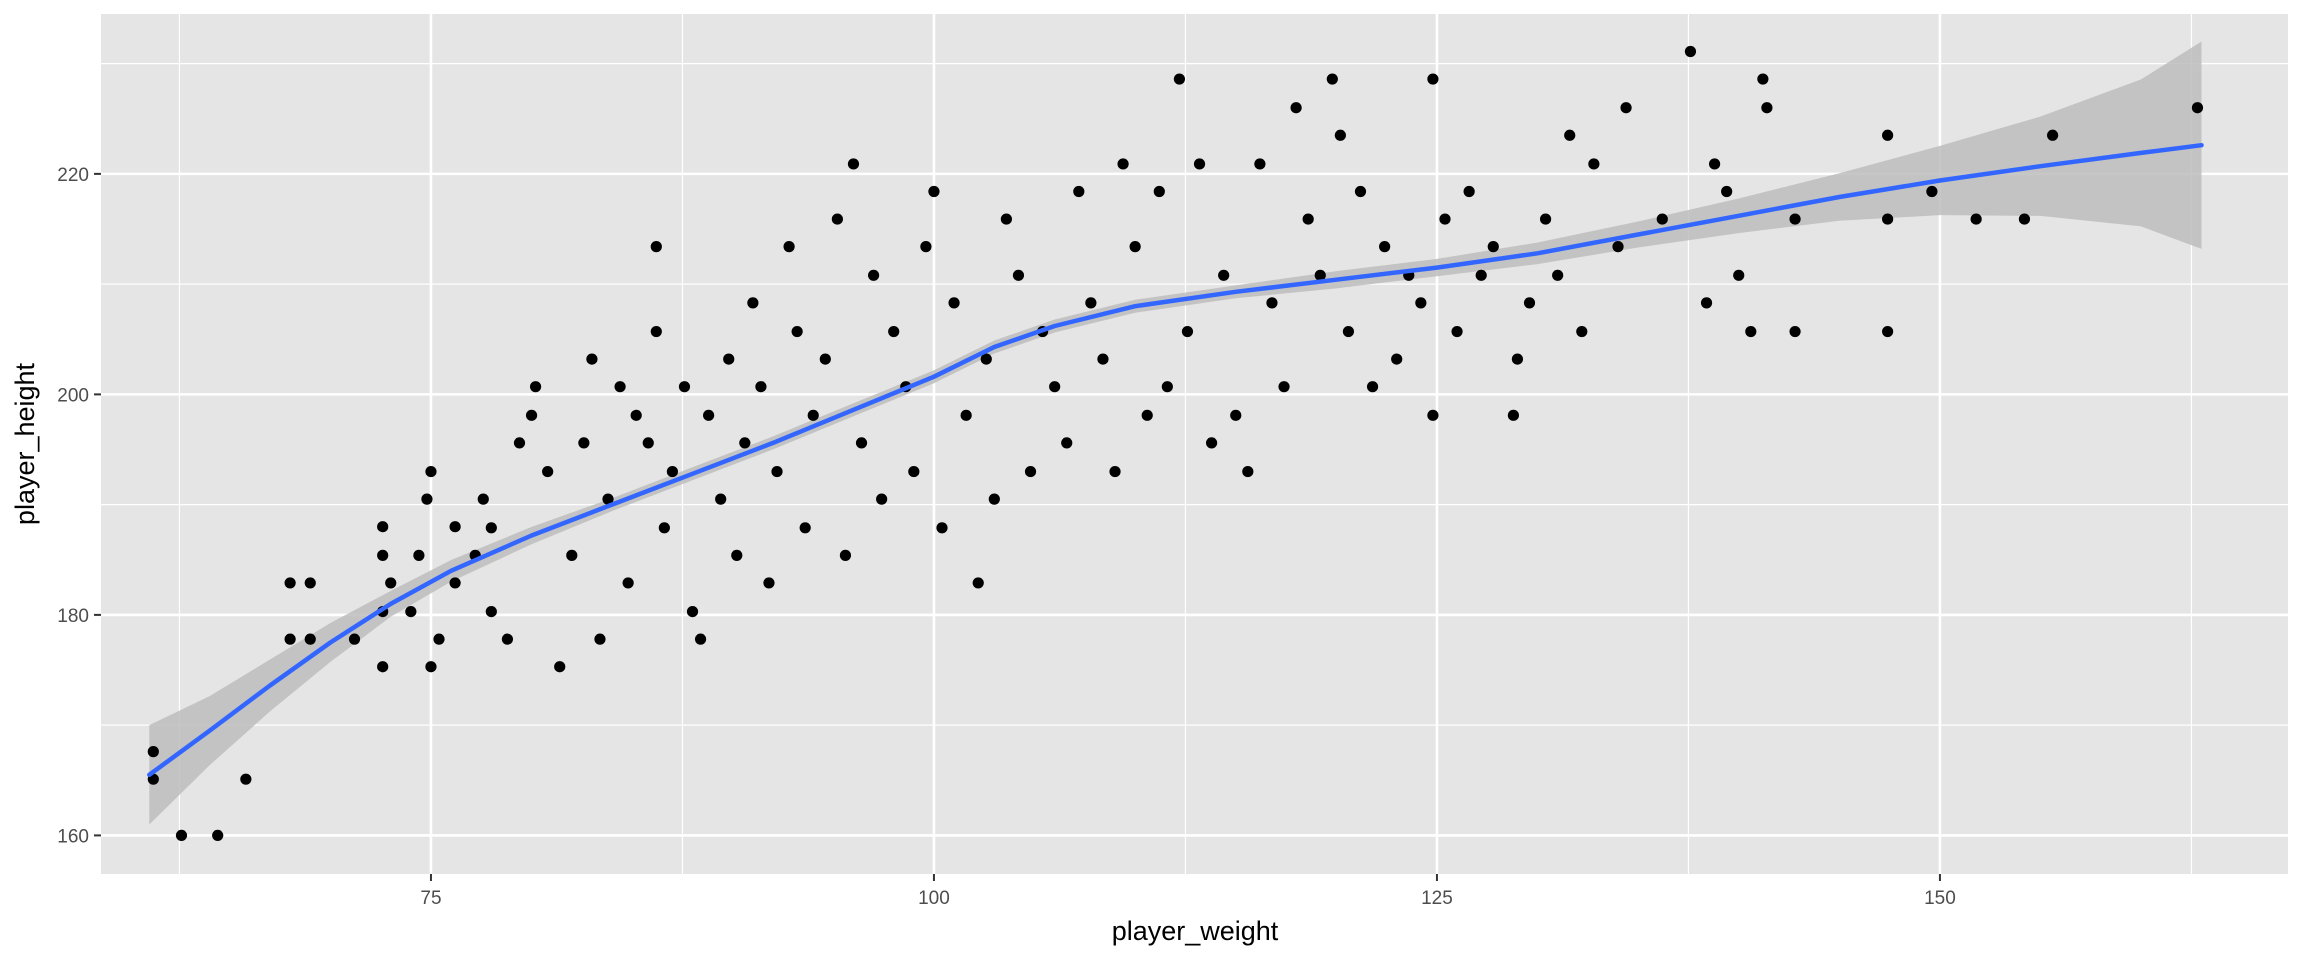 The image size is (2304, 960). I want to click on y-tick-label: 180, so click(73, 616).